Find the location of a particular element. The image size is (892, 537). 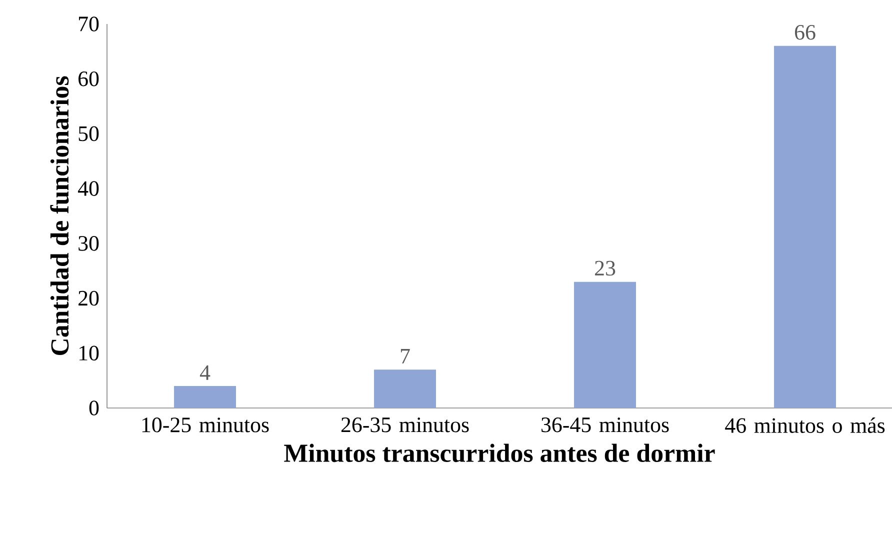

y-tick-label: 20 is located at coordinates (88, 298).